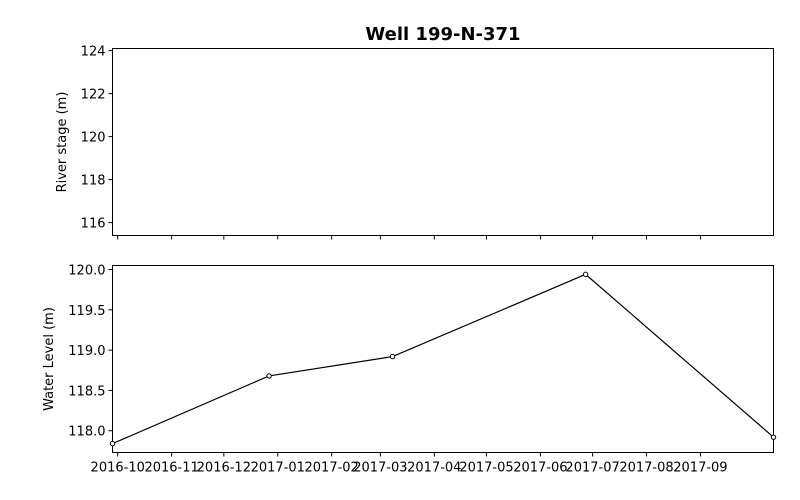 The image size is (800, 500). I want to click on x-tick-label: 2017-07, so click(592, 468).